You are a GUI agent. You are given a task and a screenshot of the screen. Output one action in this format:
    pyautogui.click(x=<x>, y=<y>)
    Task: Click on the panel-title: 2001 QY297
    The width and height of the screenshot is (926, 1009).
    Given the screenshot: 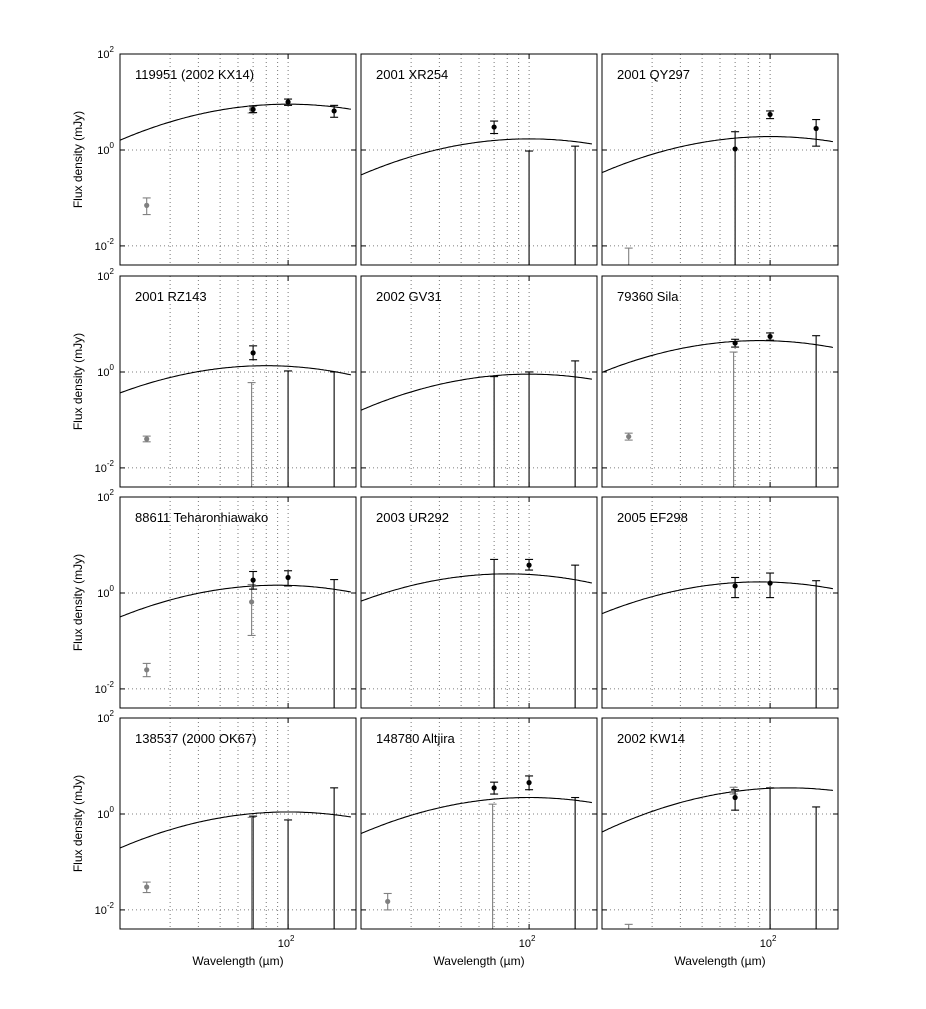 What is the action you would take?
    pyautogui.click(x=653, y=74)
    